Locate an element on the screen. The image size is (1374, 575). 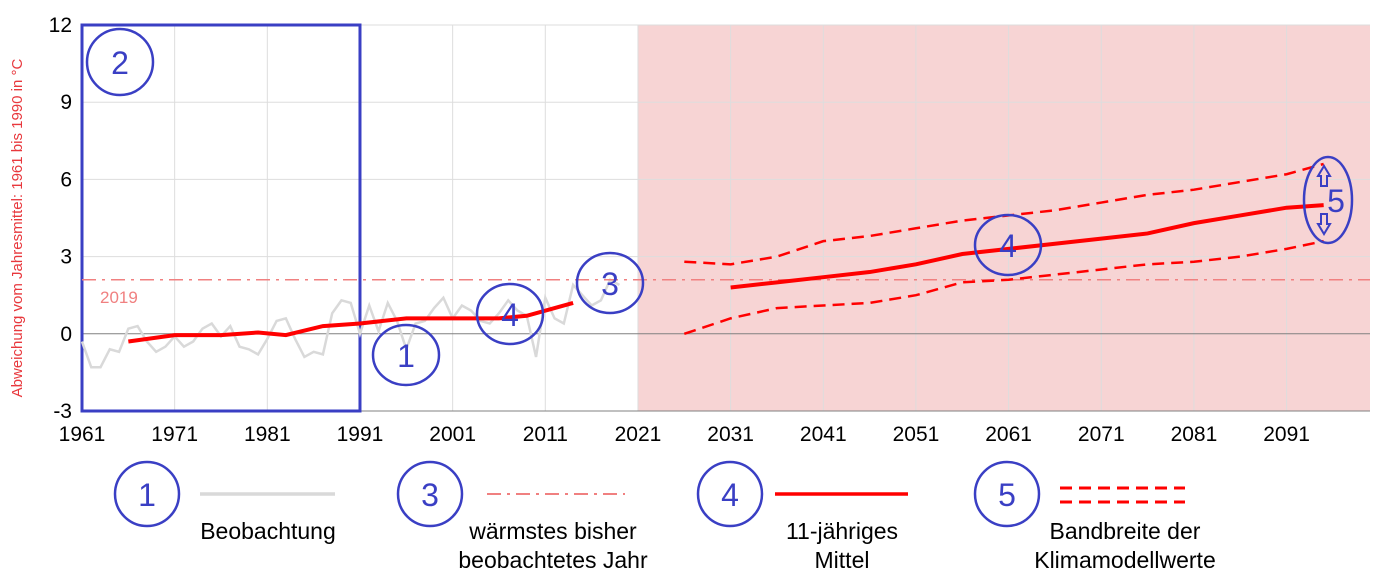
annotation-label: 2 is located at coordinates (120, 63).